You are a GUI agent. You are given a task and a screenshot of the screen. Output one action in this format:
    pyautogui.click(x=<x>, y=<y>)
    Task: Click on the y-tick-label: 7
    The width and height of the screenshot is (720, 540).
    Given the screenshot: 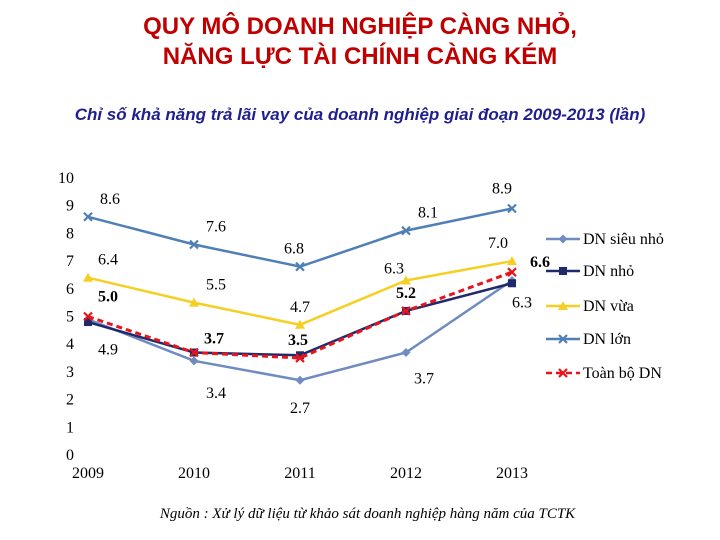 What is the action you would take?
    pyautogui.click(x=70, y=261)
    